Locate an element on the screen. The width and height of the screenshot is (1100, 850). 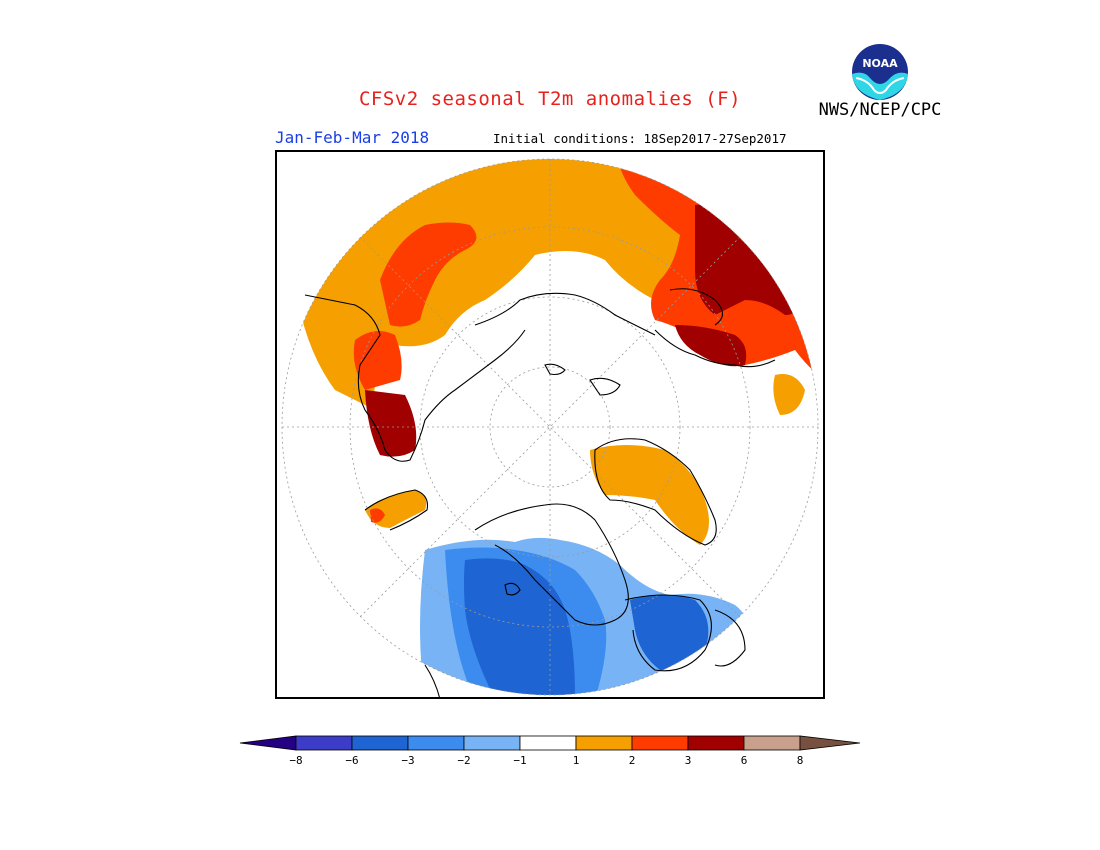
colorbar-swatches is located at coordinates (550, 743).